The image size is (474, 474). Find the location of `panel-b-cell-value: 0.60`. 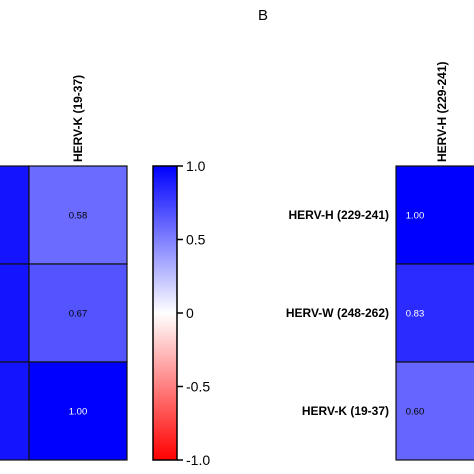

panel-b-cell-value: 0.60 is located at coordinates (415, 412).